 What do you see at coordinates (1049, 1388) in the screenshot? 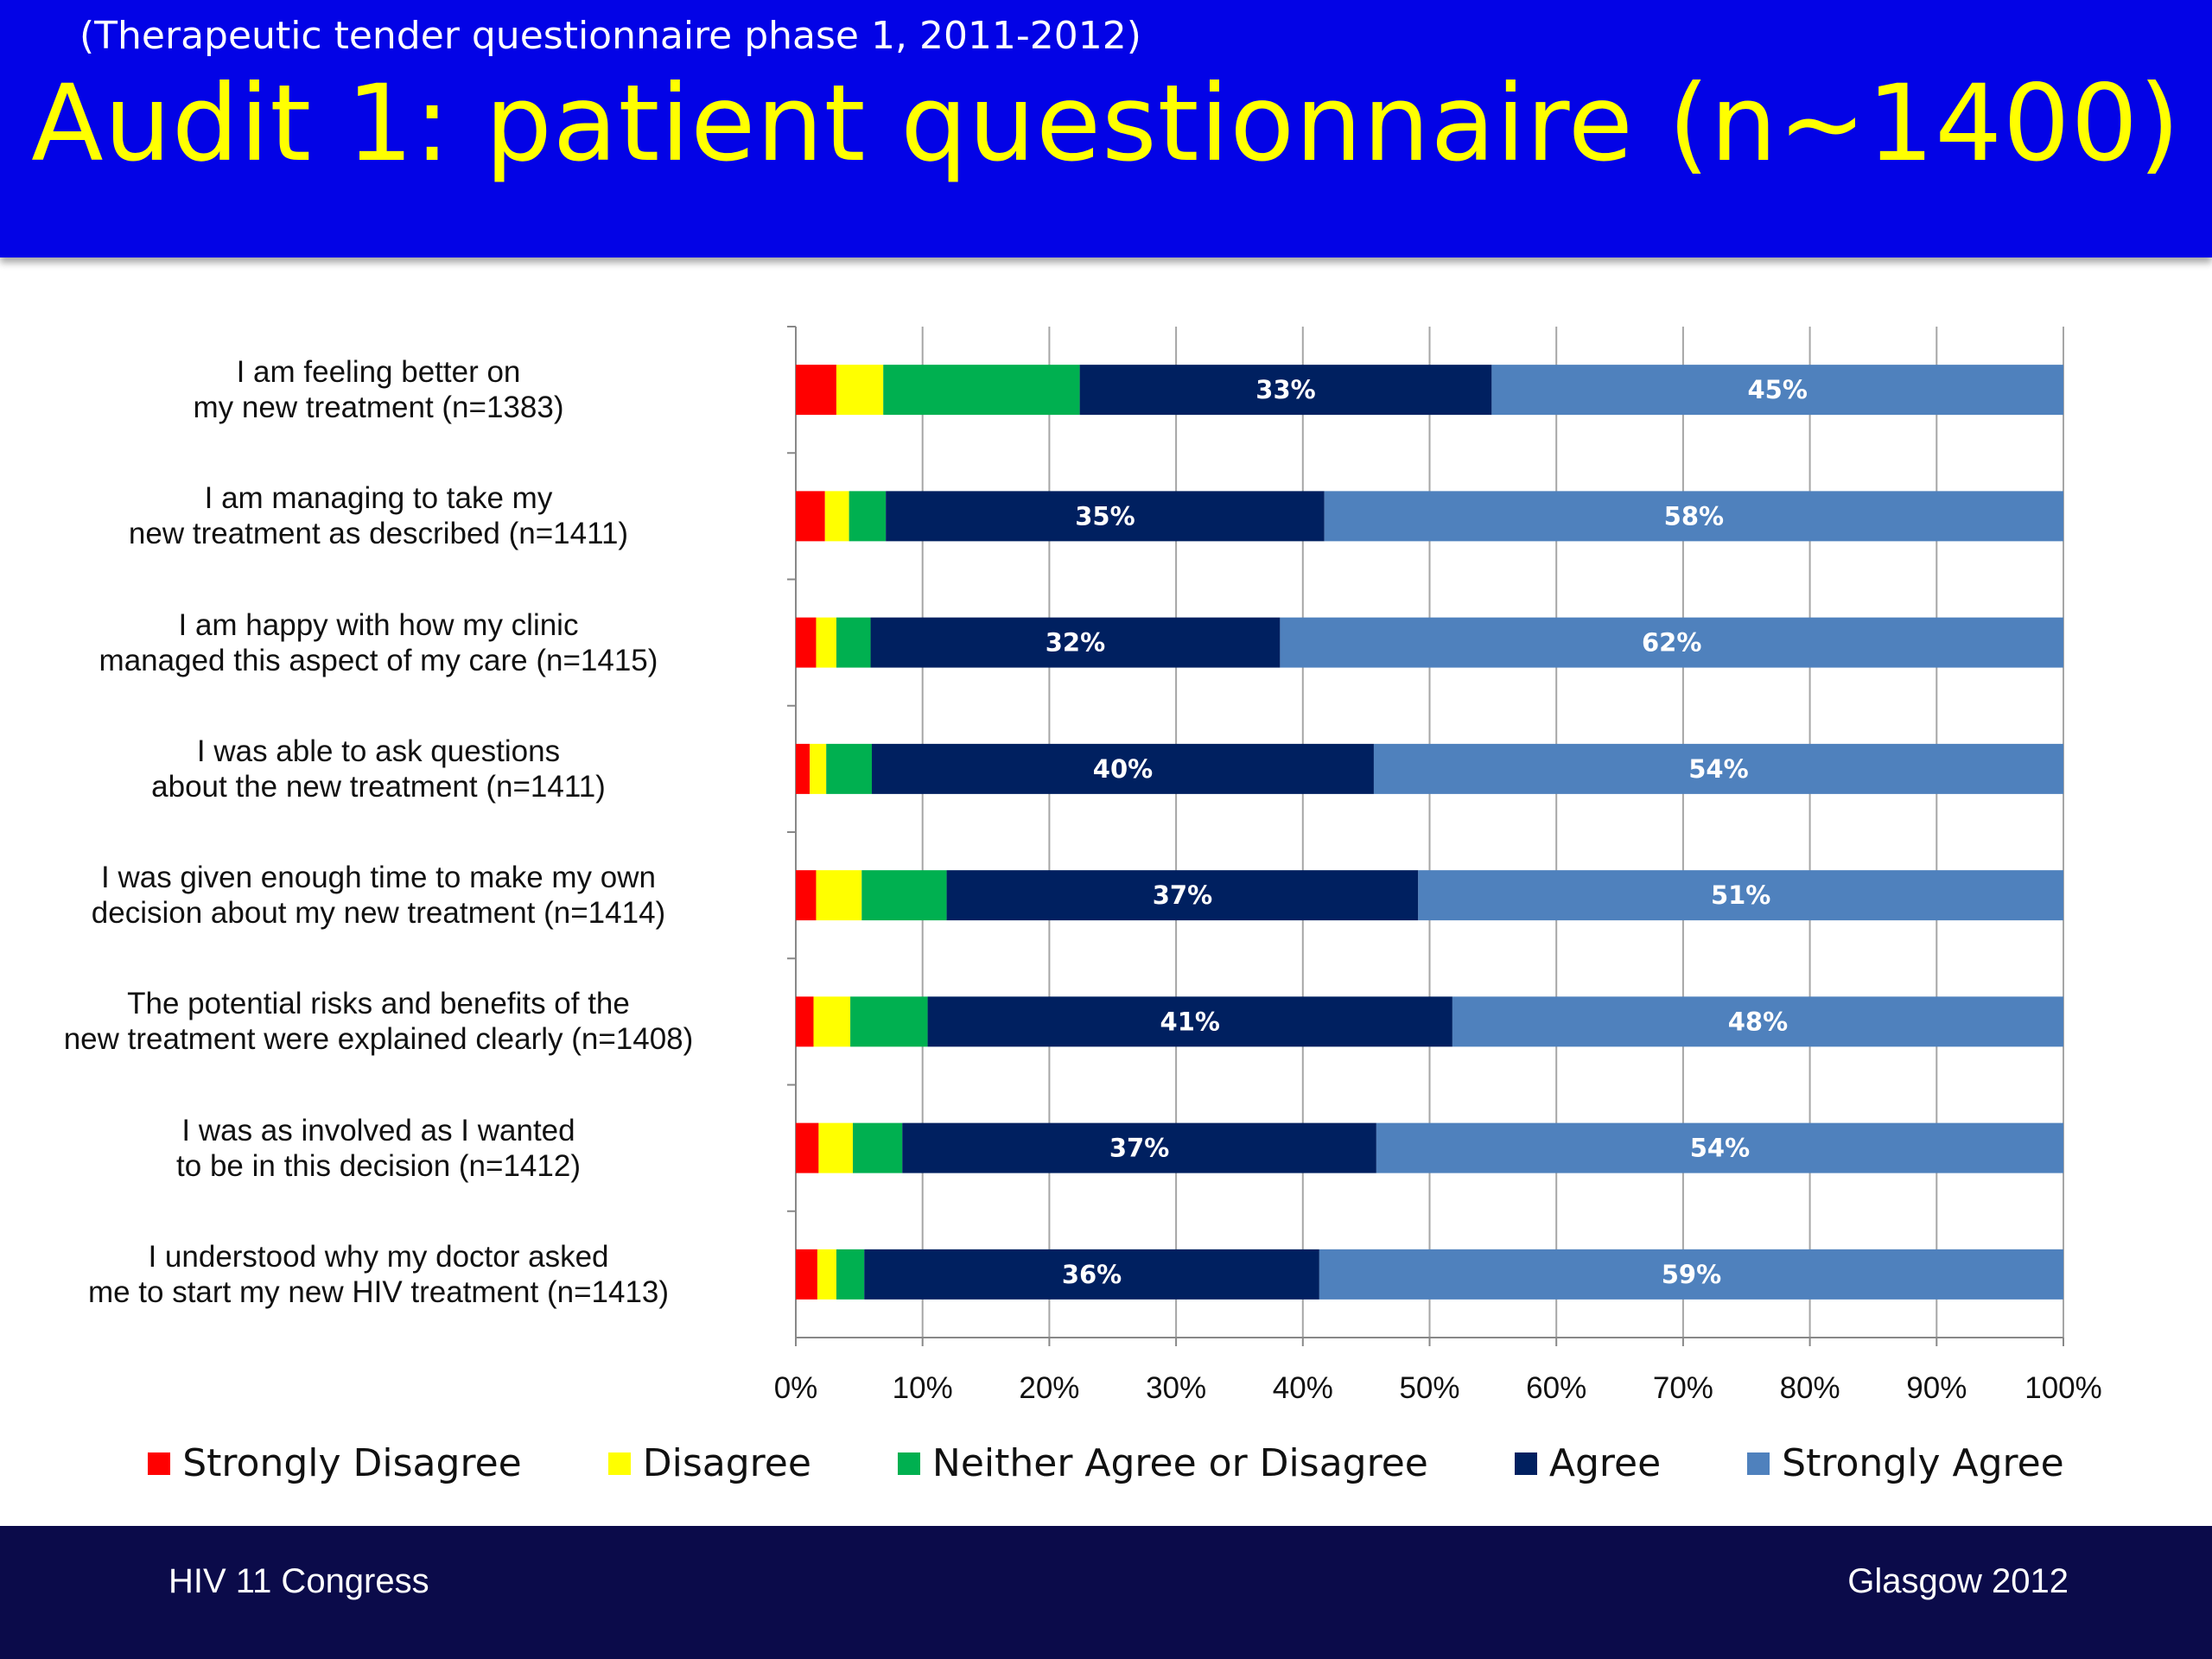
I see `x-tick-label: 20%` at bounding box center [1049, 1388].